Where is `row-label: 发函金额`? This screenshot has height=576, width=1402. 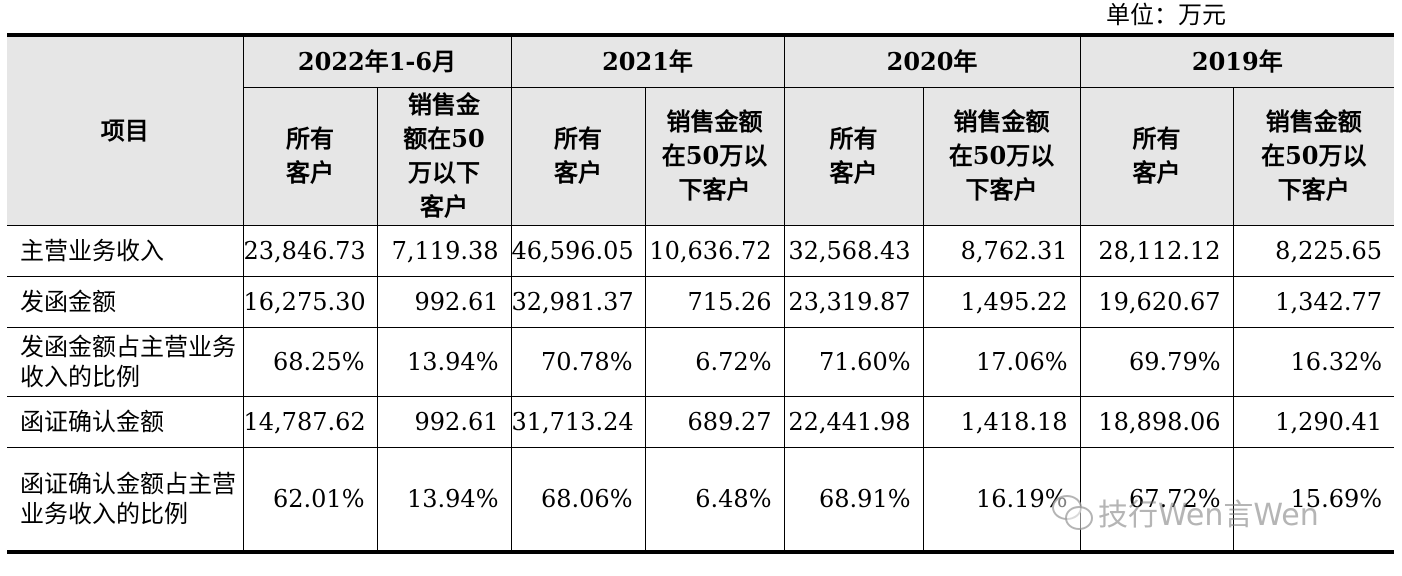
row-label: 发函金额 is located at coordinates (125, 301).